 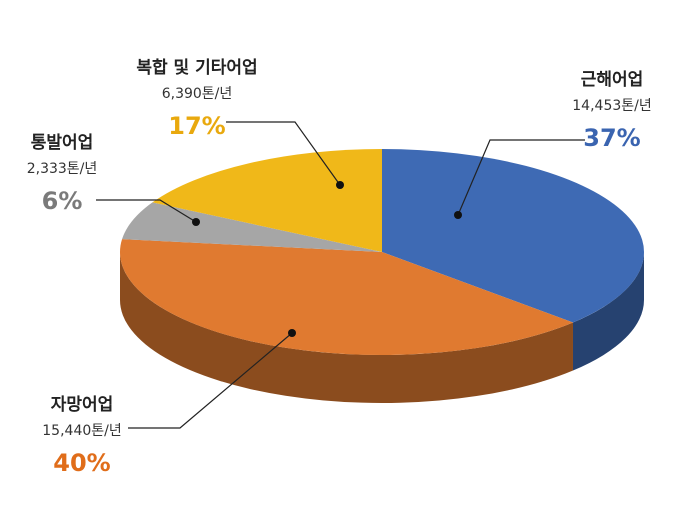 I want to click on category-label: 통발어업, so click(x=62, y=143).